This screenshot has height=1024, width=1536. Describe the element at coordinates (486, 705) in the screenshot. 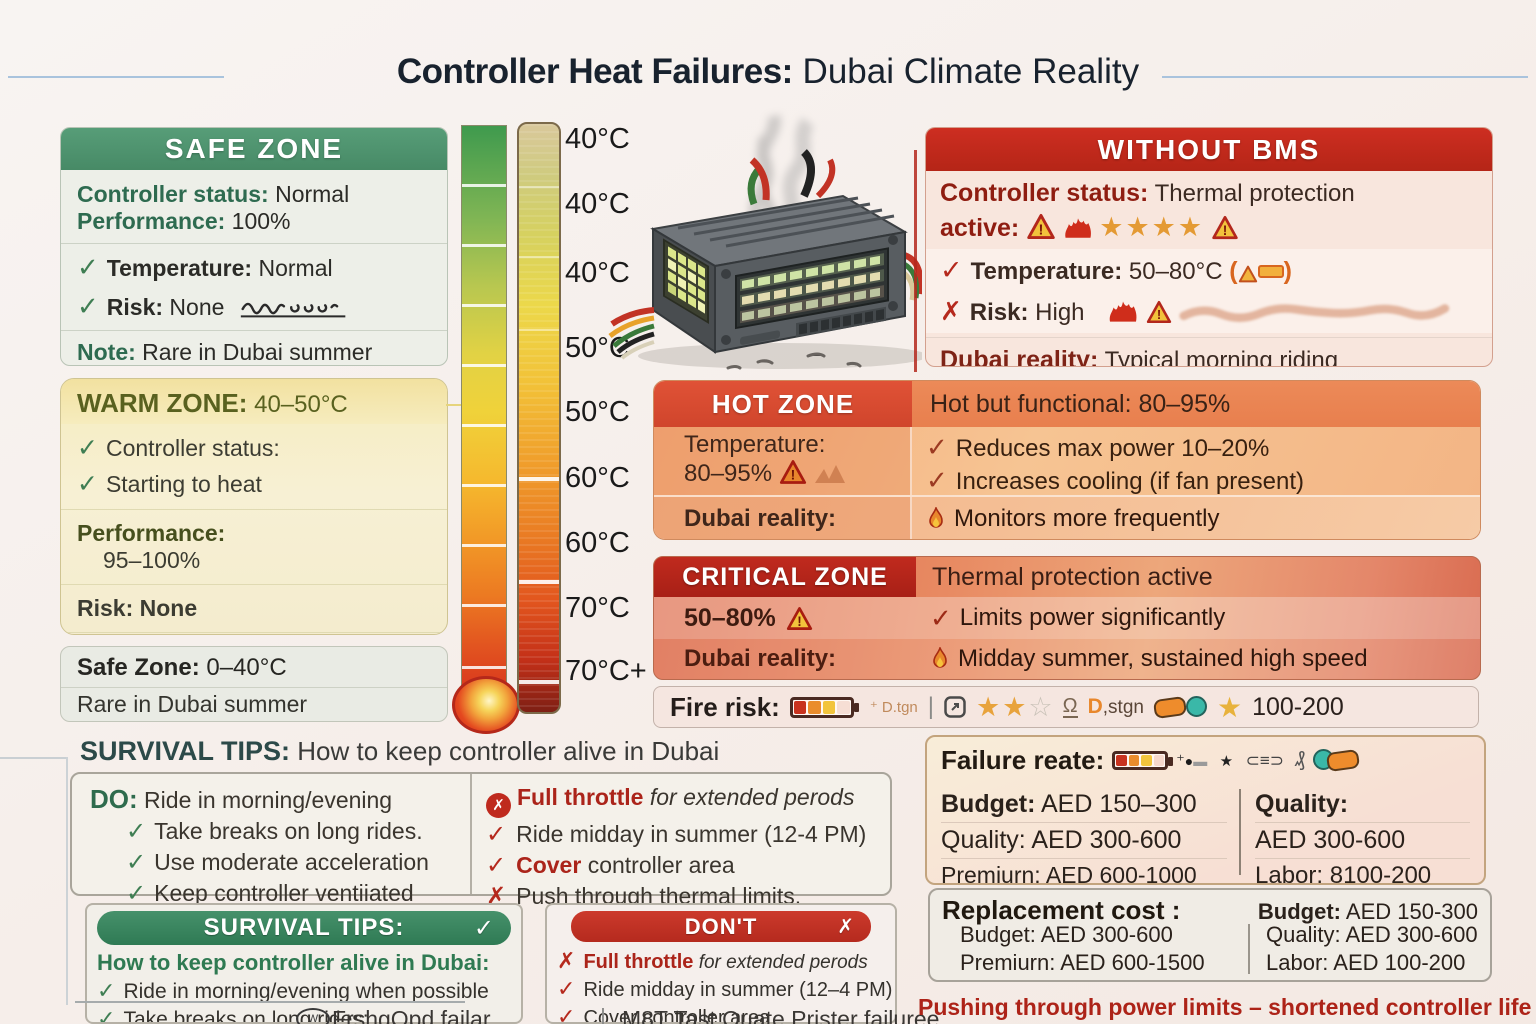

I see `thermometer-bulb` at that location.